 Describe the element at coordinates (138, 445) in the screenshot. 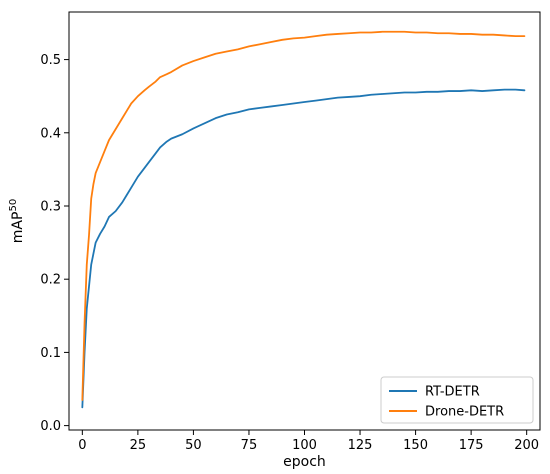

I see `x-tick-label: 25` at that location.